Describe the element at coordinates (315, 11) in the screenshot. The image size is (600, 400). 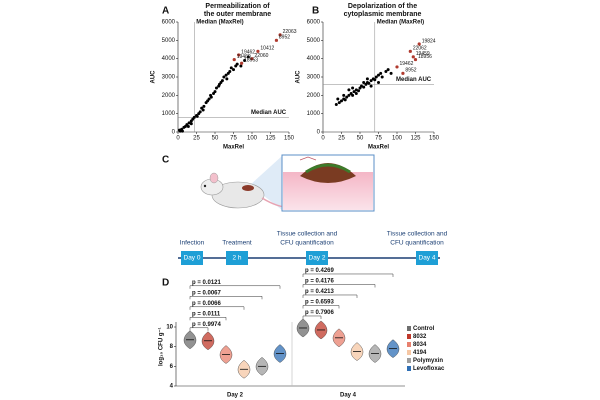
I see `panel-label: B` at that location.